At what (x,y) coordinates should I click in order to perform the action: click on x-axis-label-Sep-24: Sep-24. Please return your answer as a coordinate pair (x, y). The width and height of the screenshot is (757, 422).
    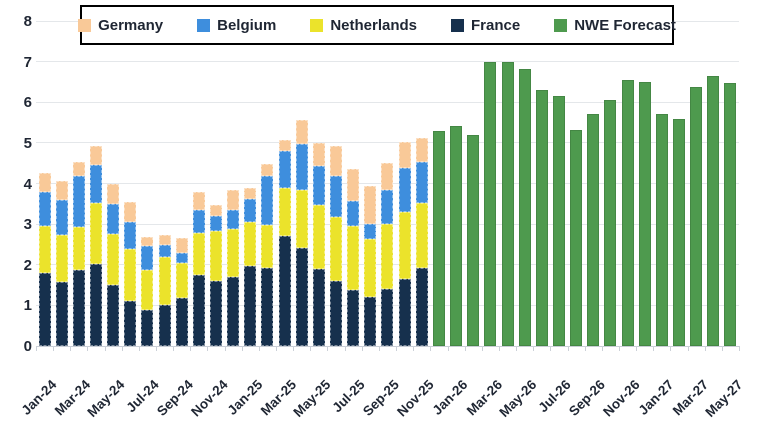
    Looking at the image, I should click on (175, 398).